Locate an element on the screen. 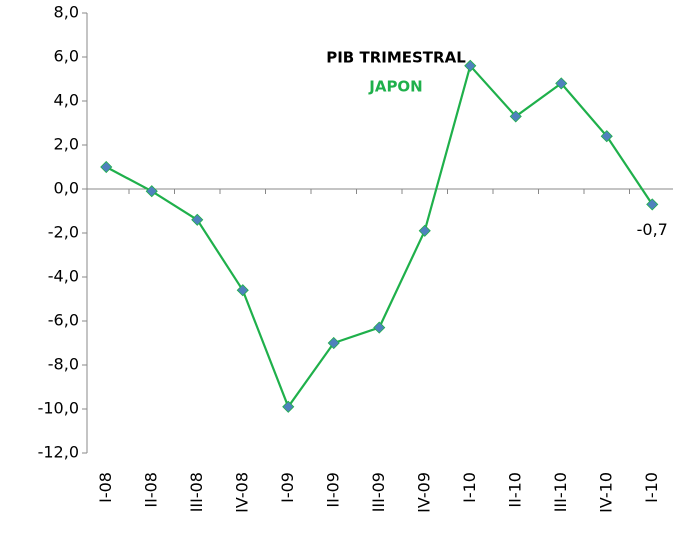 Image resolution: width=673 pixels, height=535 pixels. y-tick-label: 4,0 is located at coordinates (66, 100).